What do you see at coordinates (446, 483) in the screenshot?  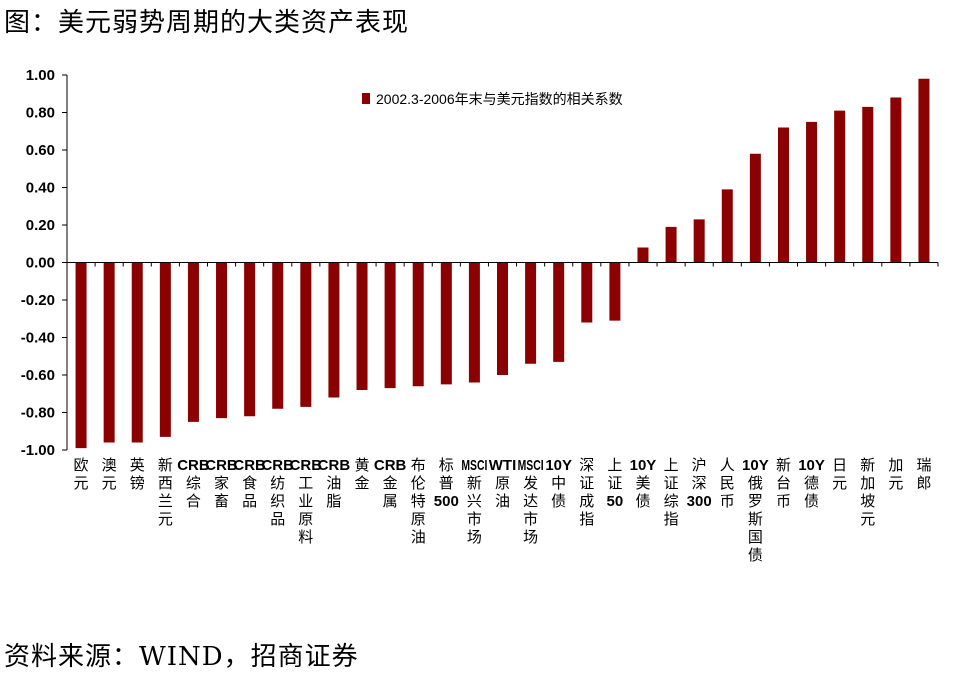 I see `category-label: 标普 500` at bounding box center [446, 483].